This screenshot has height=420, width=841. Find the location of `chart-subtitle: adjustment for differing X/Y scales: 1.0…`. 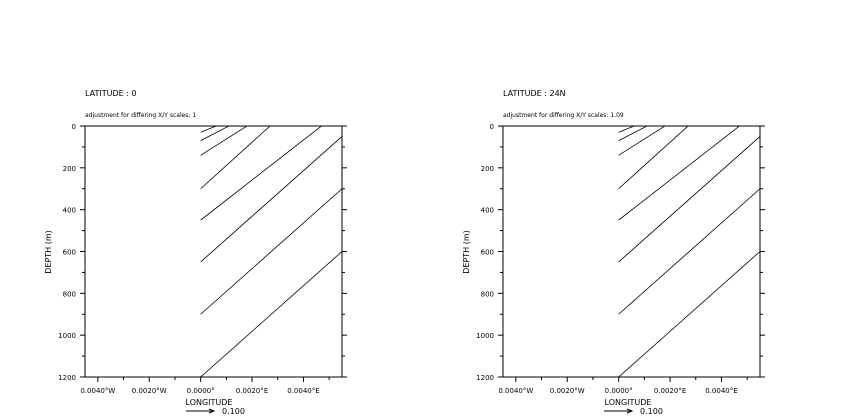

chart-subtitle: adjustment for differing X/Y scales: 1.0… is located at coordinates (563, 115).